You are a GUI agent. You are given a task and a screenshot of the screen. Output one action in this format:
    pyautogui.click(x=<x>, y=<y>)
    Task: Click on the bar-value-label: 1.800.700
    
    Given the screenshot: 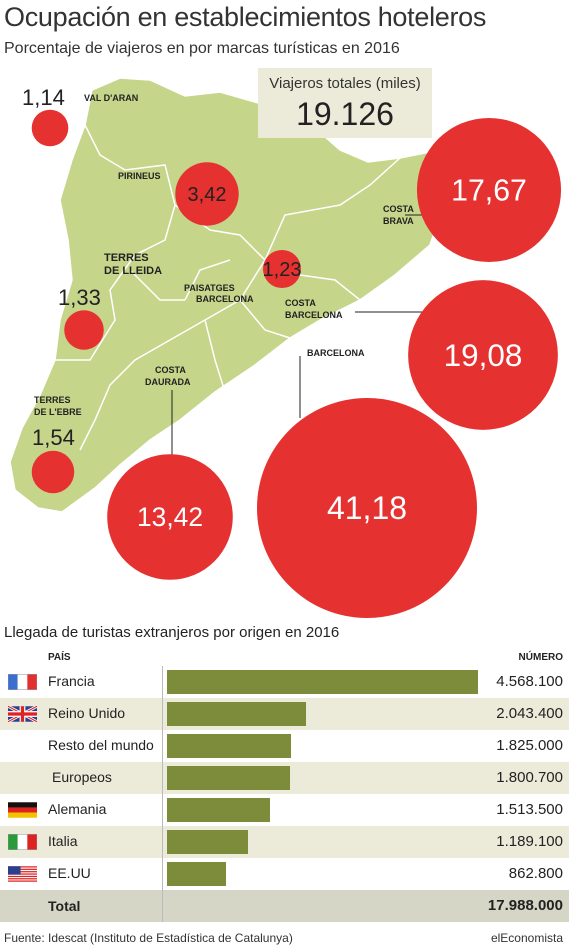 What is the action you would take?
    pyautogui.click(x=529, y=777)
    